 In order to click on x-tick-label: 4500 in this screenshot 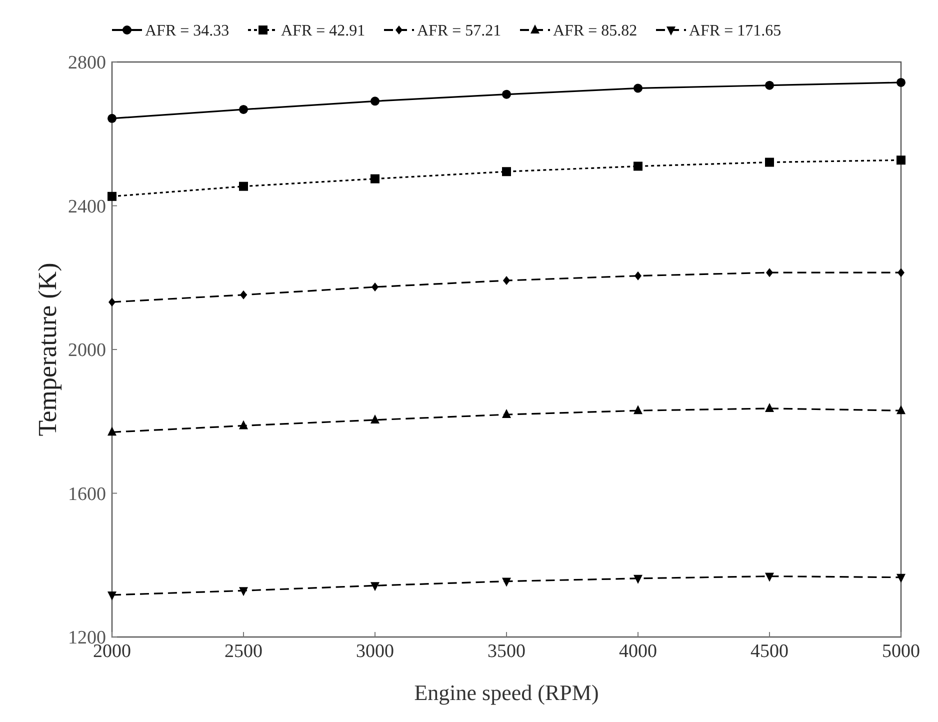, I will do `click(769, 651)`.